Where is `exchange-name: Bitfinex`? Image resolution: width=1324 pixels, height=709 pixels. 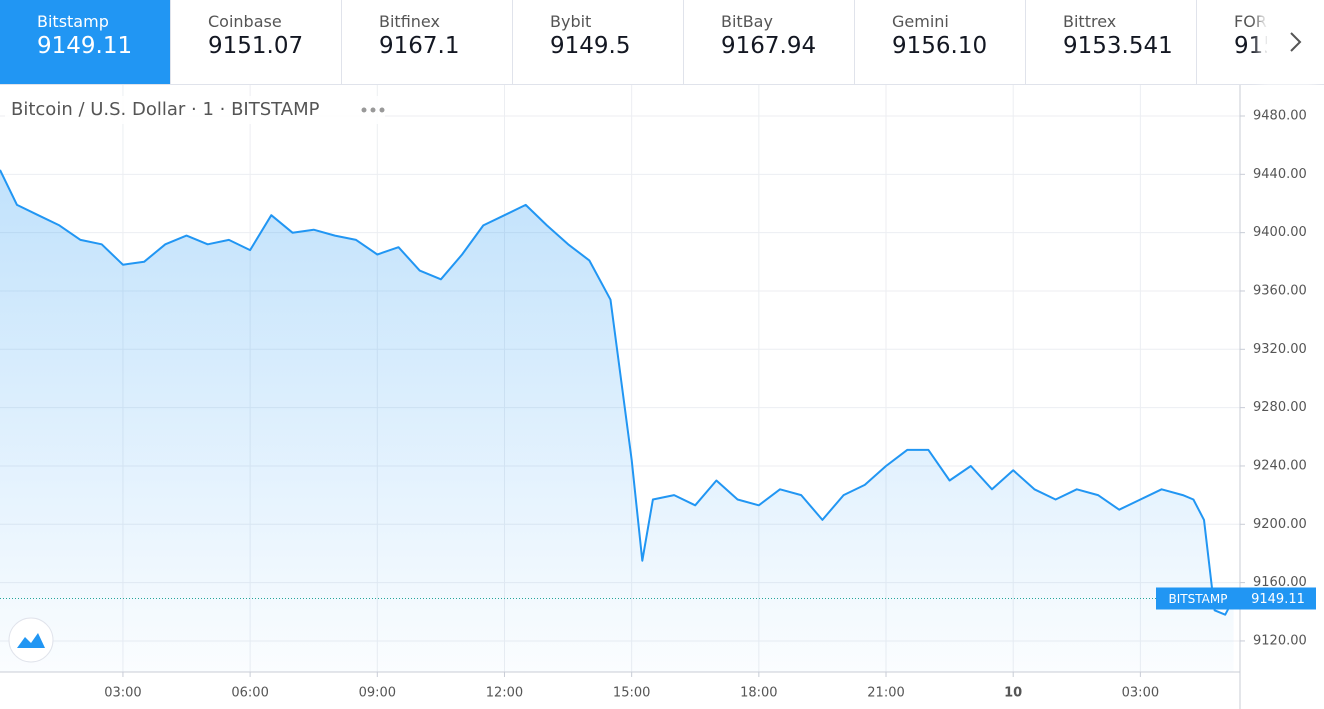
exchange-name: Bitfinex is located at coordinates (409, 21).